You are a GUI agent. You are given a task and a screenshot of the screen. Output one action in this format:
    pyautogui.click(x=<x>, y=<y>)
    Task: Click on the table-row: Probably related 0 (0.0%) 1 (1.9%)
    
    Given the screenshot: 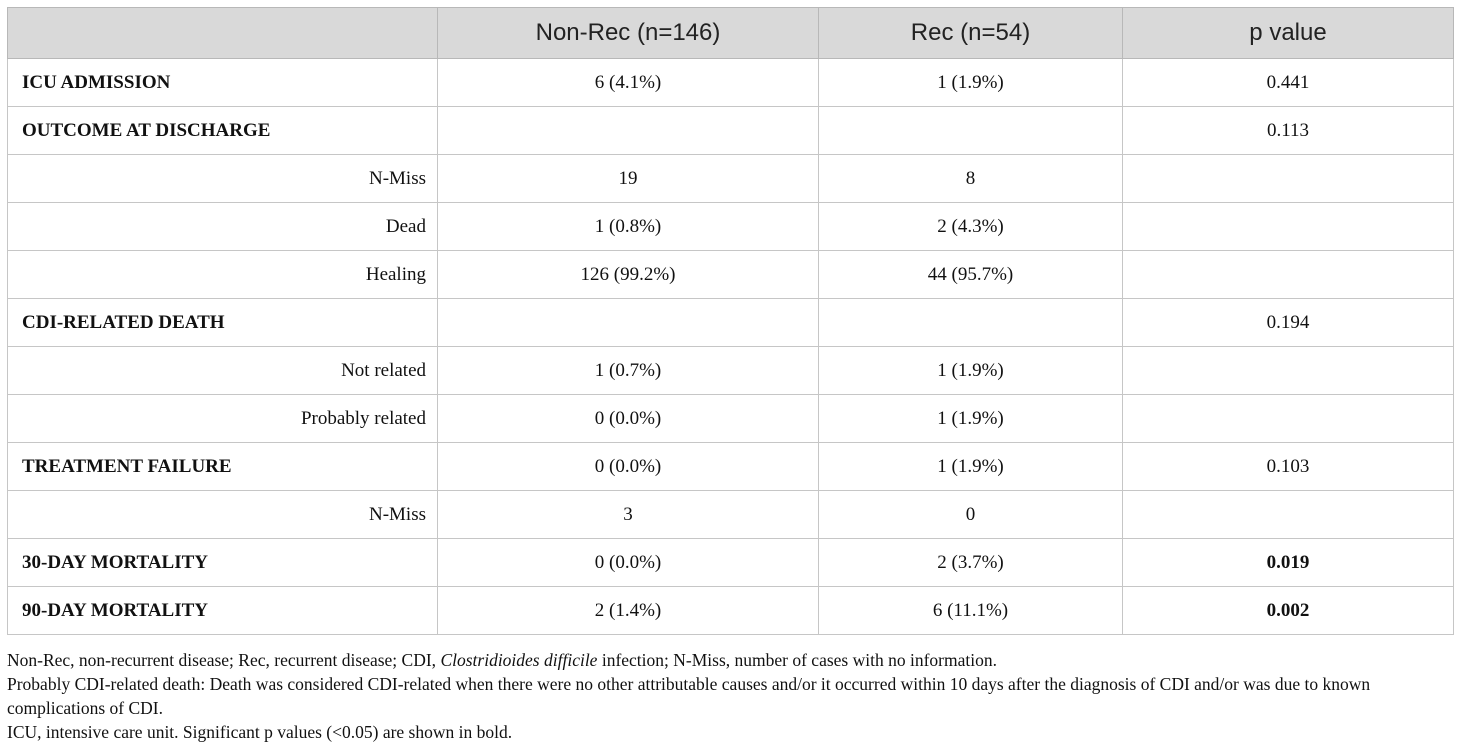 What is the action you would take?
    pyautogui.click(x=730, y=418)
    